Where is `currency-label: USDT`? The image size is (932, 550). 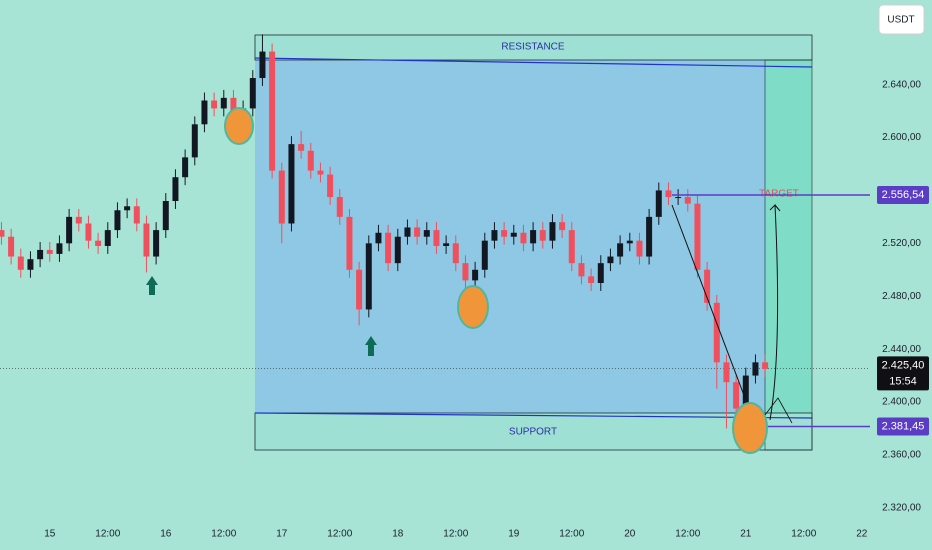 currency-label: USDT is located at coordinates (900, 20).